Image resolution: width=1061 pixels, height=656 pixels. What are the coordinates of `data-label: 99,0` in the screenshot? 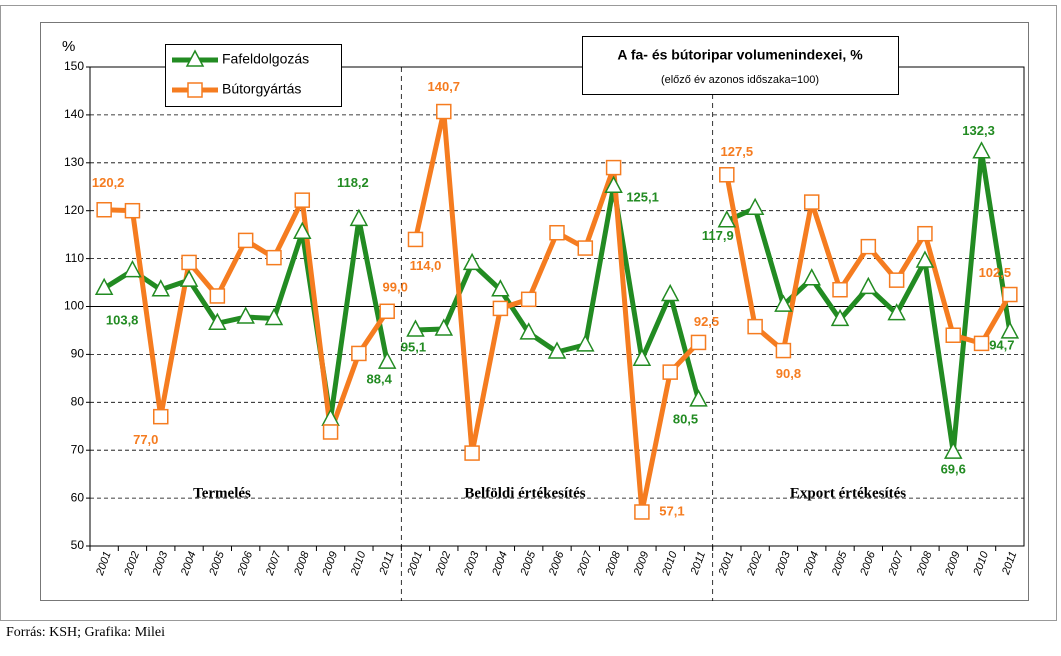 It's located at (395, 287).